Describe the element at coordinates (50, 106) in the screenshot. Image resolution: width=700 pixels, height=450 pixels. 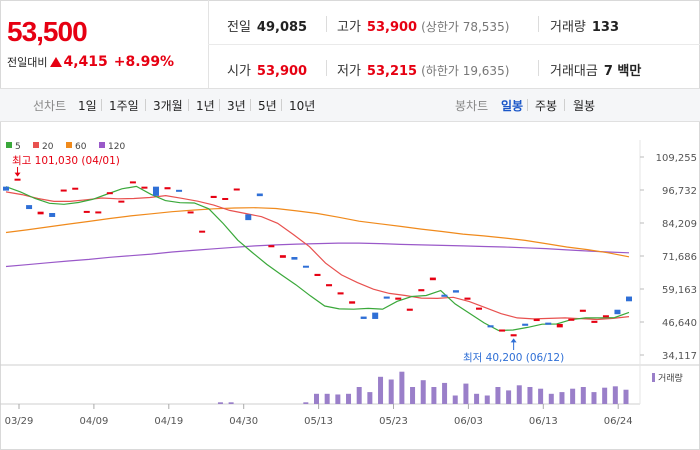
I see `line-chart-label: 선차트` at that location.